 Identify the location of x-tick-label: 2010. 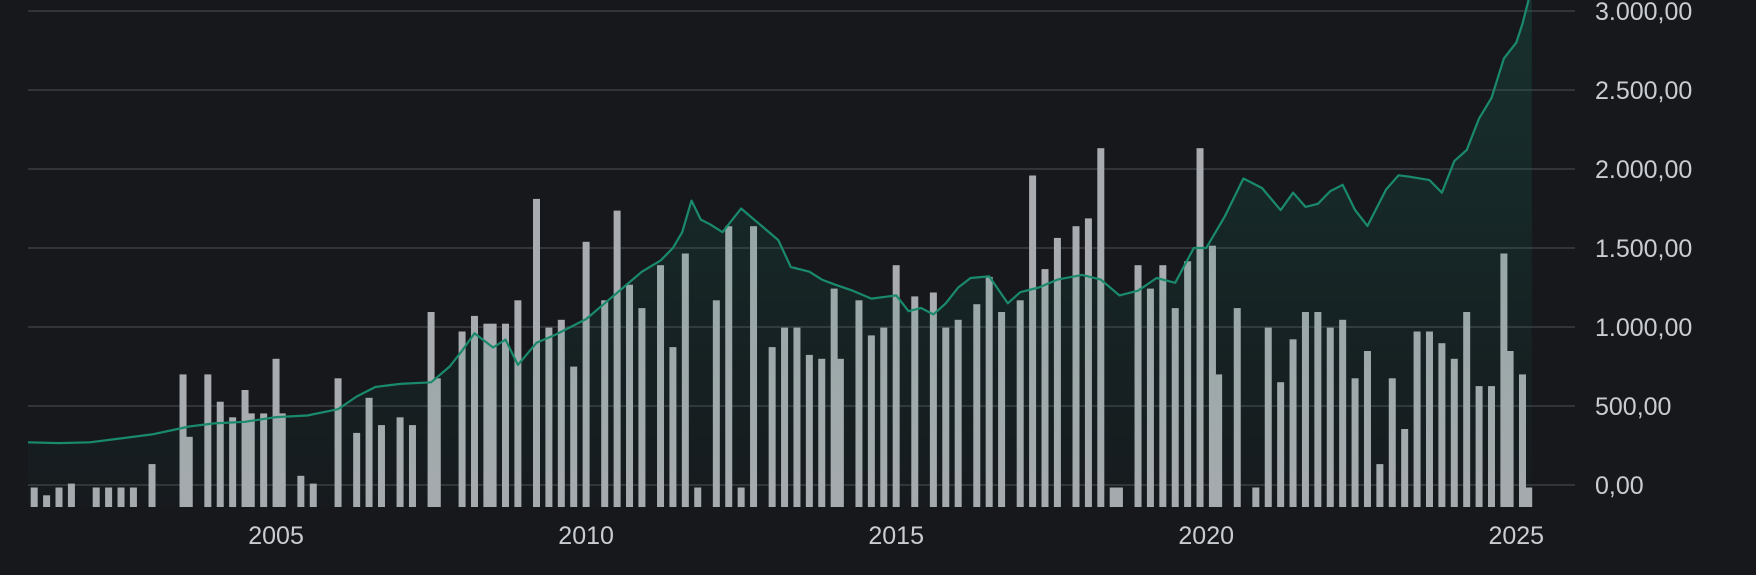
(586, 536).